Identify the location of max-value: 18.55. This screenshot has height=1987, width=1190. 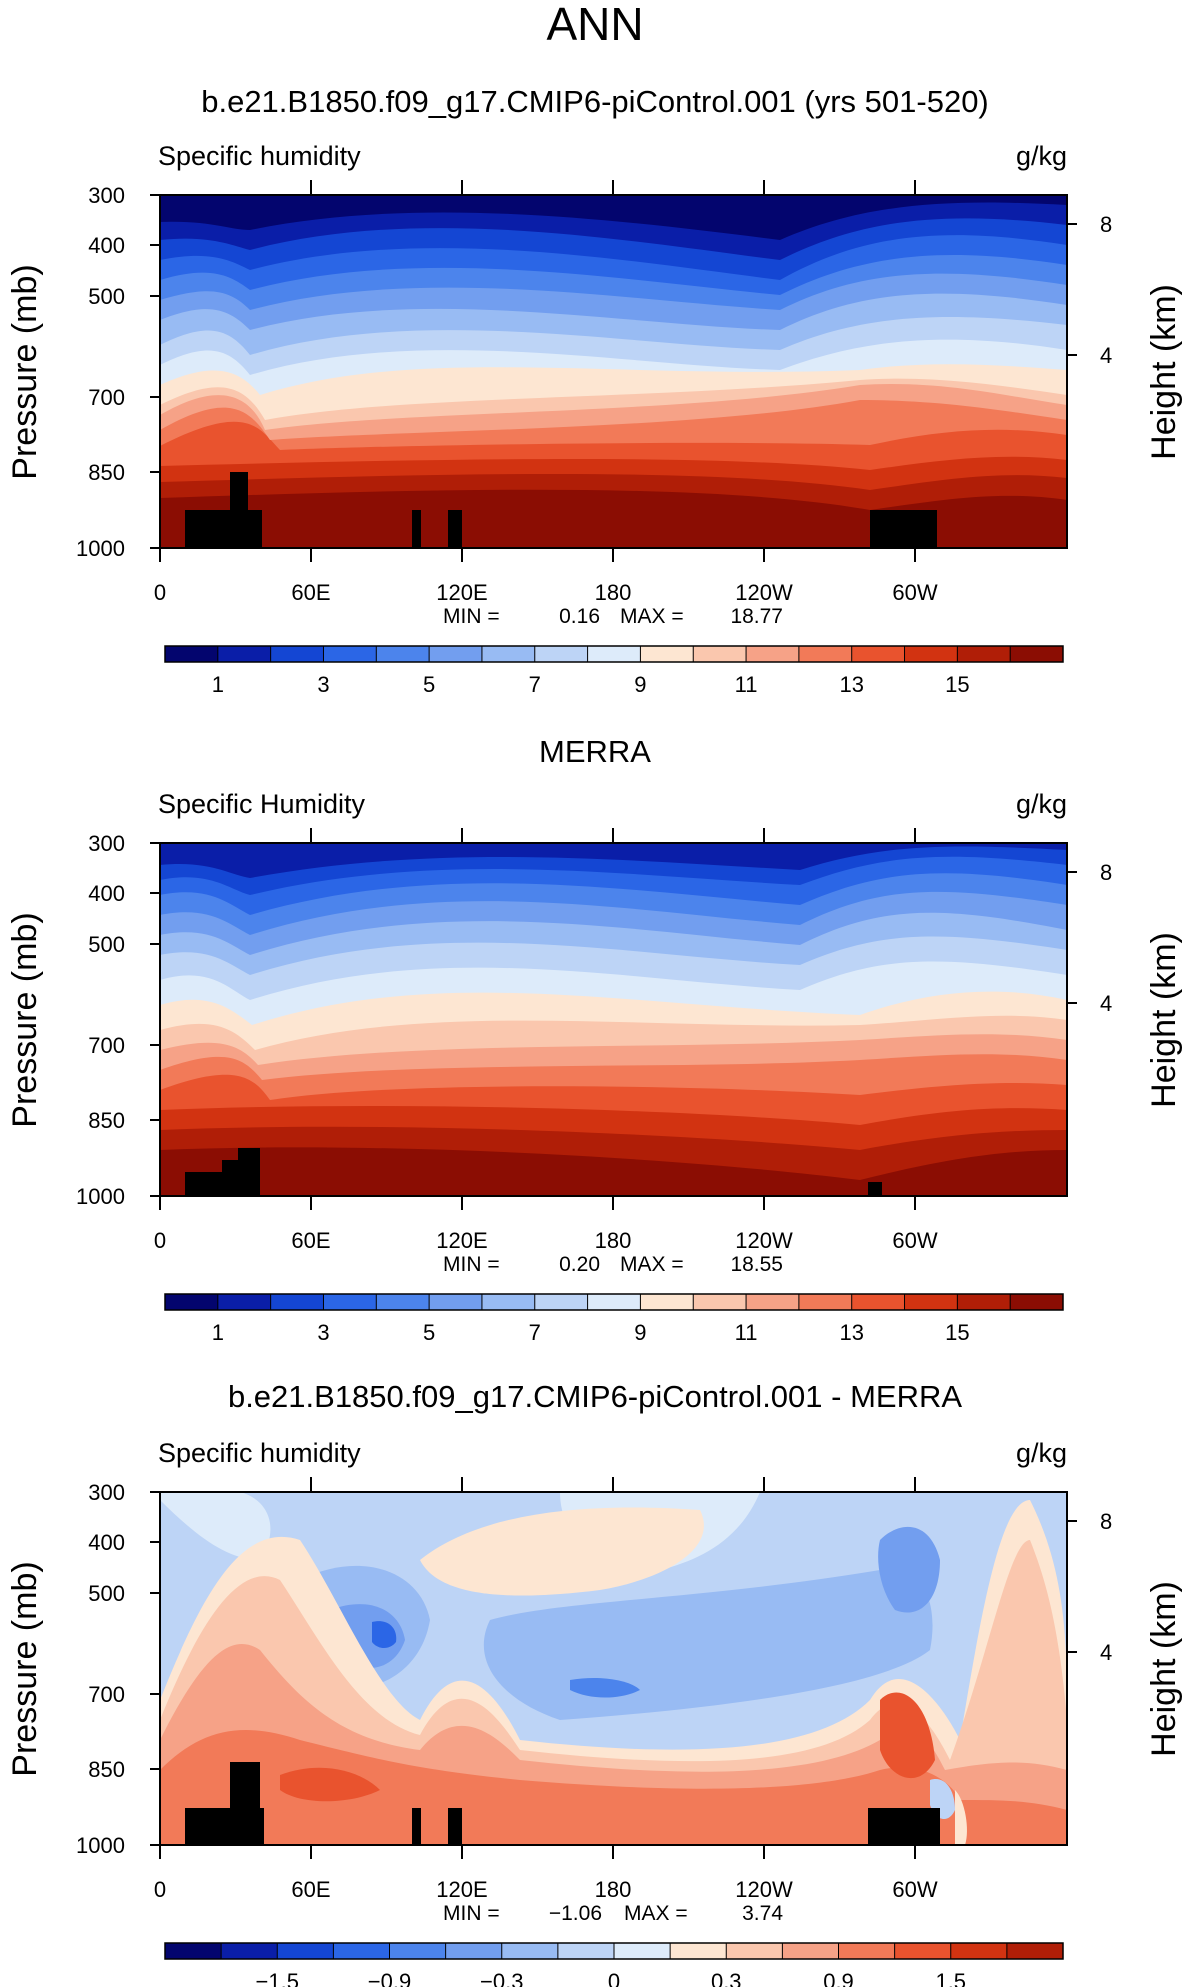
(756, 1264).